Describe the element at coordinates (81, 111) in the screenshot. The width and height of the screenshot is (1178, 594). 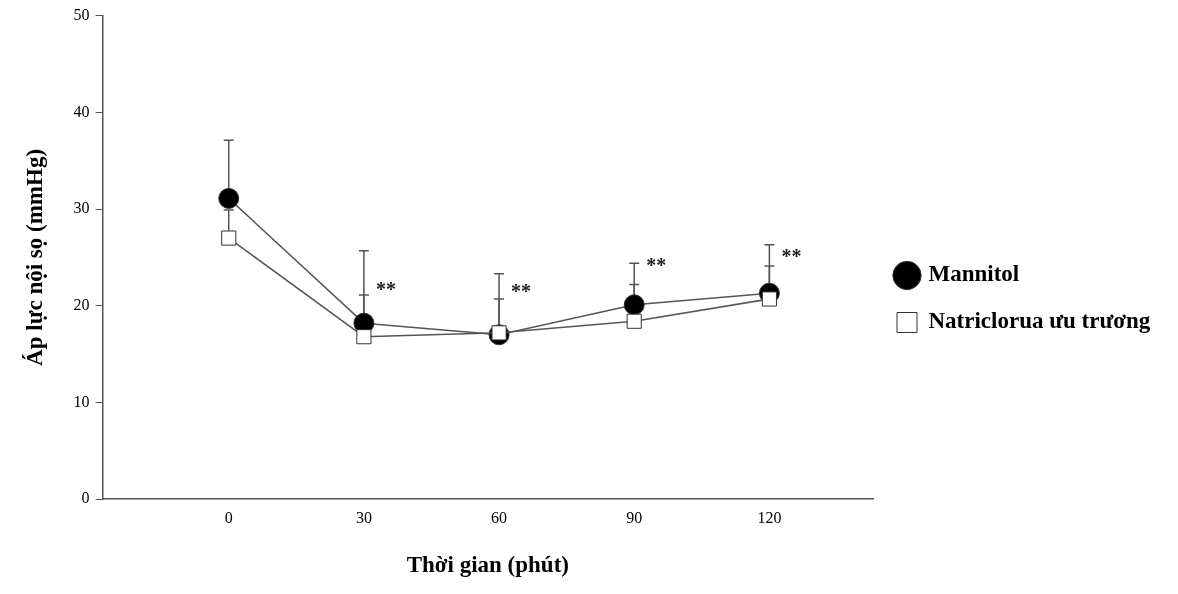
I see `y-tick-label: 40` at that location.